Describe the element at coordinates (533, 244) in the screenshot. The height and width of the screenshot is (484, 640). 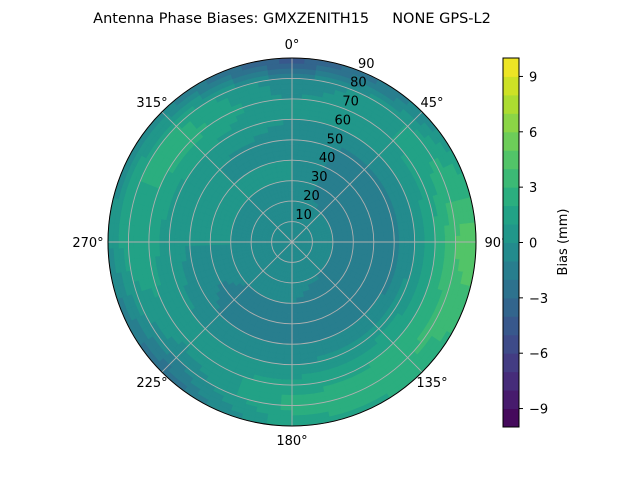
I see `colorbar-tick-label: 0` at that location.